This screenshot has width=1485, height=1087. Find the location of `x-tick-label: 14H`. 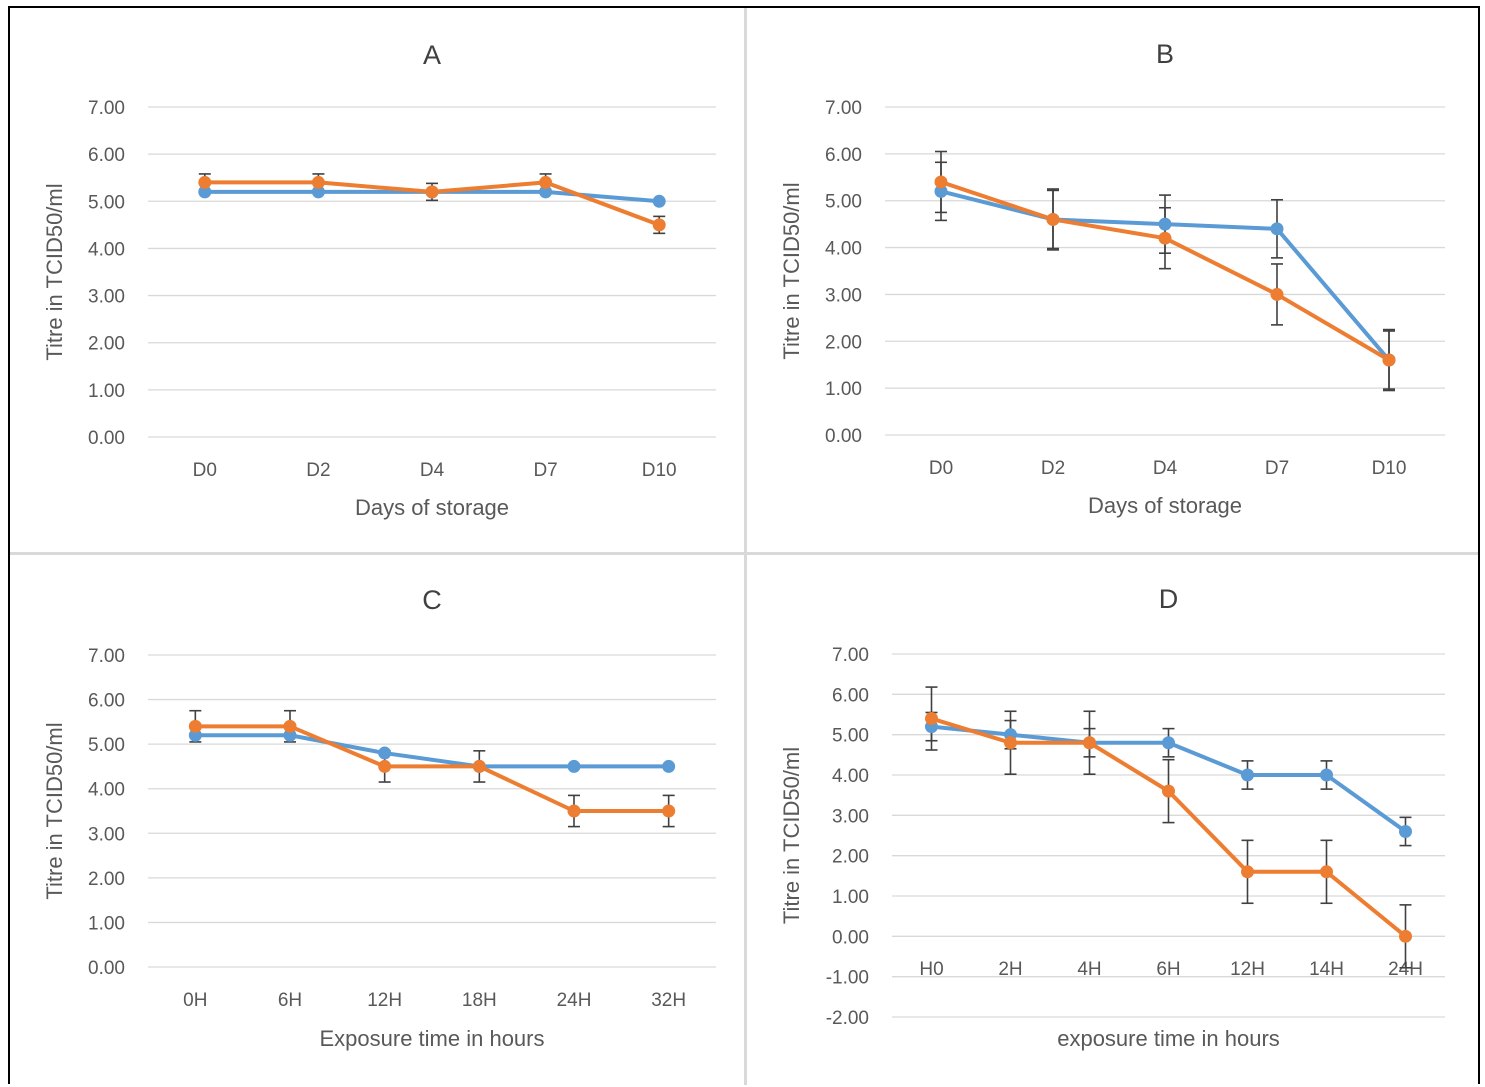

x-tick-label: 14H is located at coordinates (1326, 969).